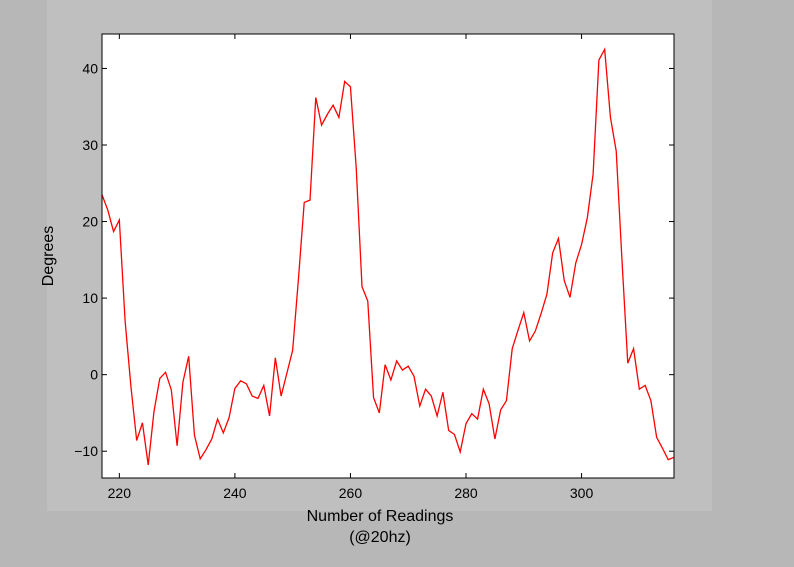 This screenshot has width=794, height=567. What do you see at coordinates (86, 259) in the screenshot?
I see `y-tick-labels: −10 0 10 20 30 40` at bounding box center [86, 259].